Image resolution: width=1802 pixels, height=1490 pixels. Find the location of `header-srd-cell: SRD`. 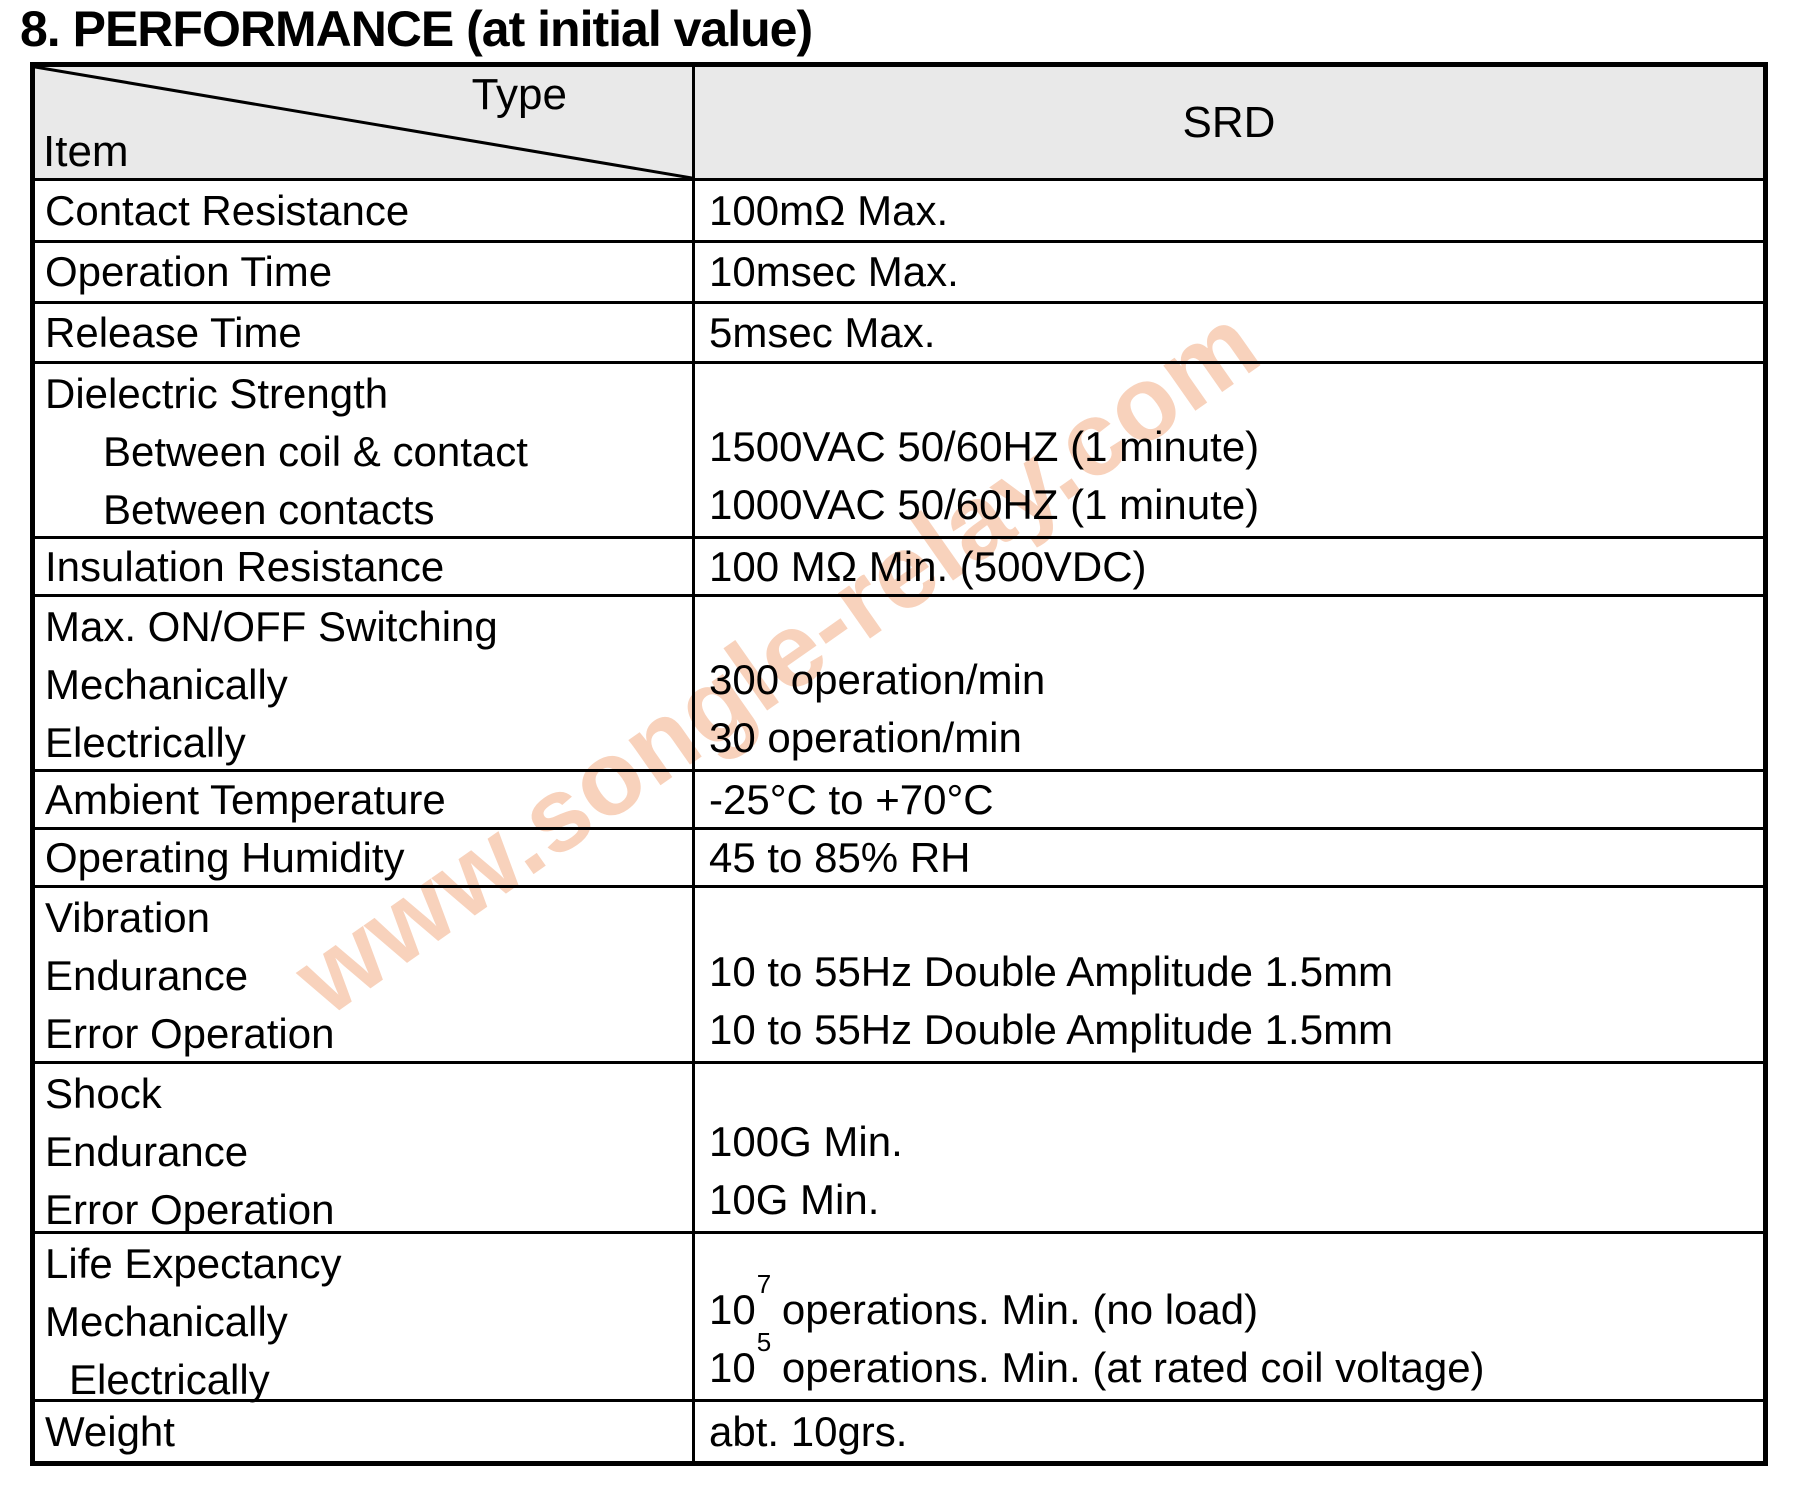

header-srd-cell: SRD is located at coordinates (1227, 122).